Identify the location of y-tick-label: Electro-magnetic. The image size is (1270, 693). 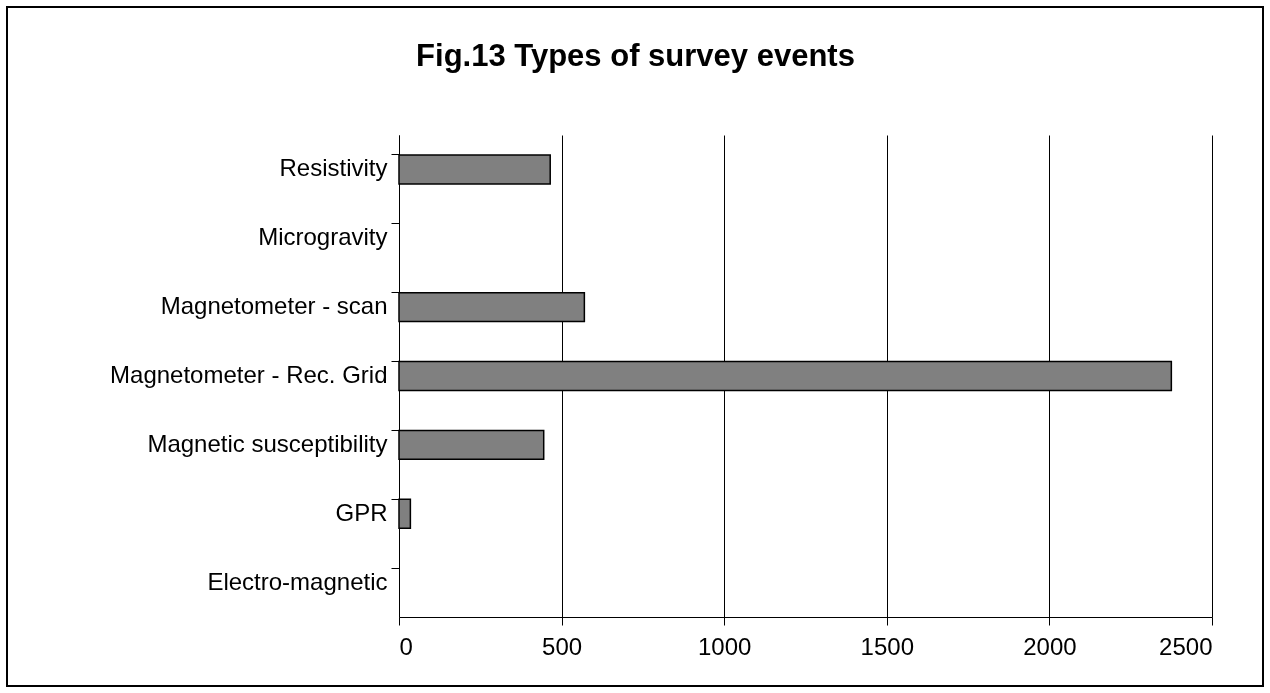
(297, 581).